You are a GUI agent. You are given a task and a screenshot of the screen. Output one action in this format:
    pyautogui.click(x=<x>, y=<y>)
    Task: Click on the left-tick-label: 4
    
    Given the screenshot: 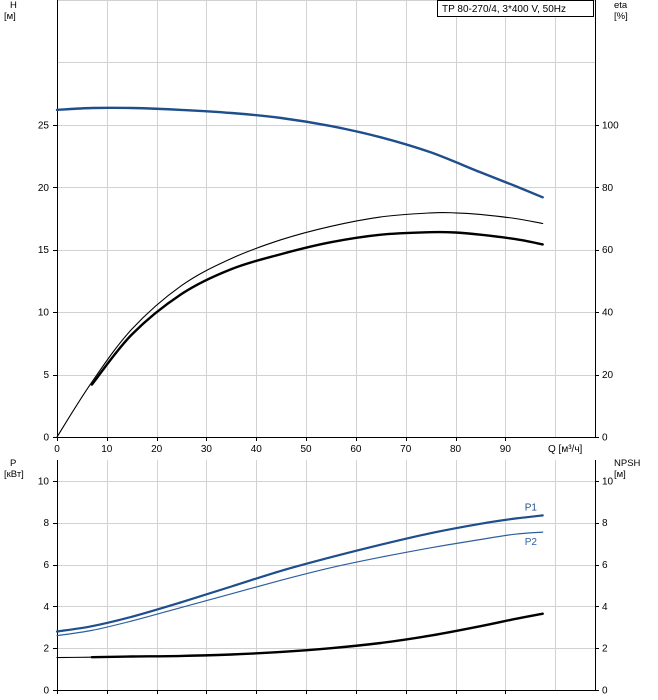 What is the action you would take?
    pyautogui.click(x=46, y=607)
    